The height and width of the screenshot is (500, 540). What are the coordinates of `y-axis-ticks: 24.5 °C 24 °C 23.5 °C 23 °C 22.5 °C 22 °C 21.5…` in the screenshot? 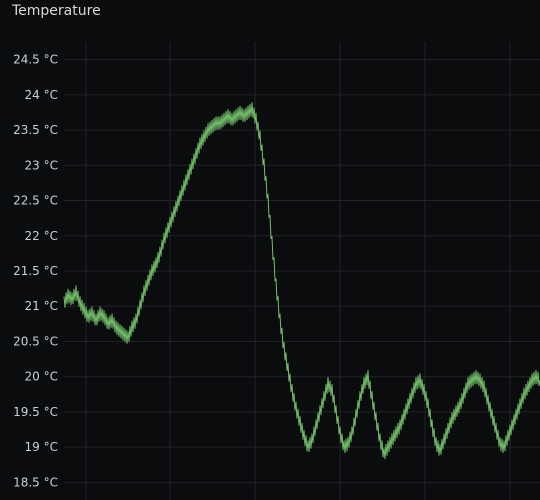 It's located at (35, 271).